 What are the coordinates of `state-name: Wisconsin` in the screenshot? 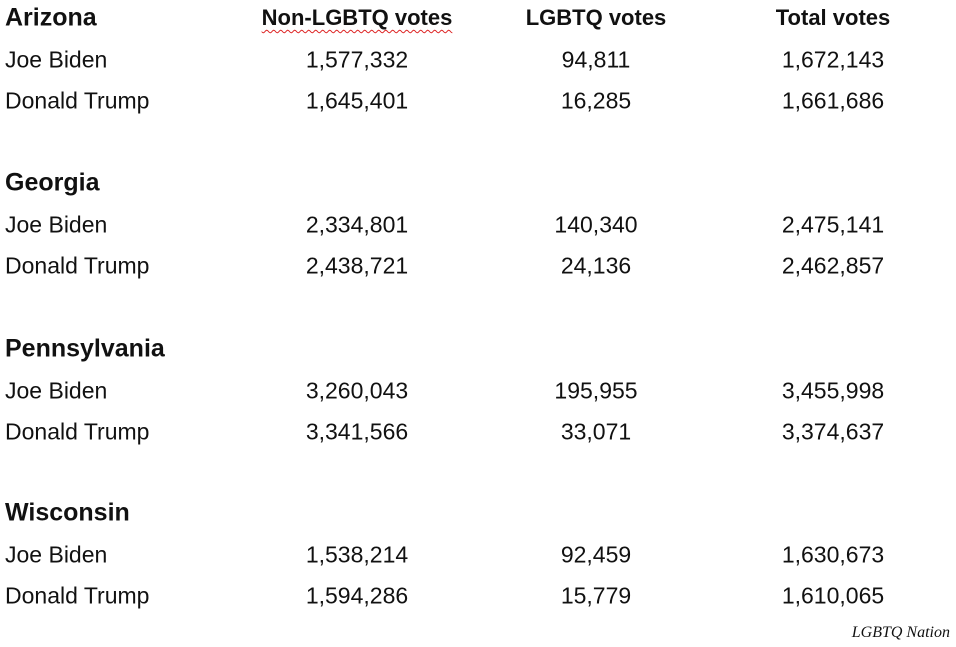 It's located at (67, 512).